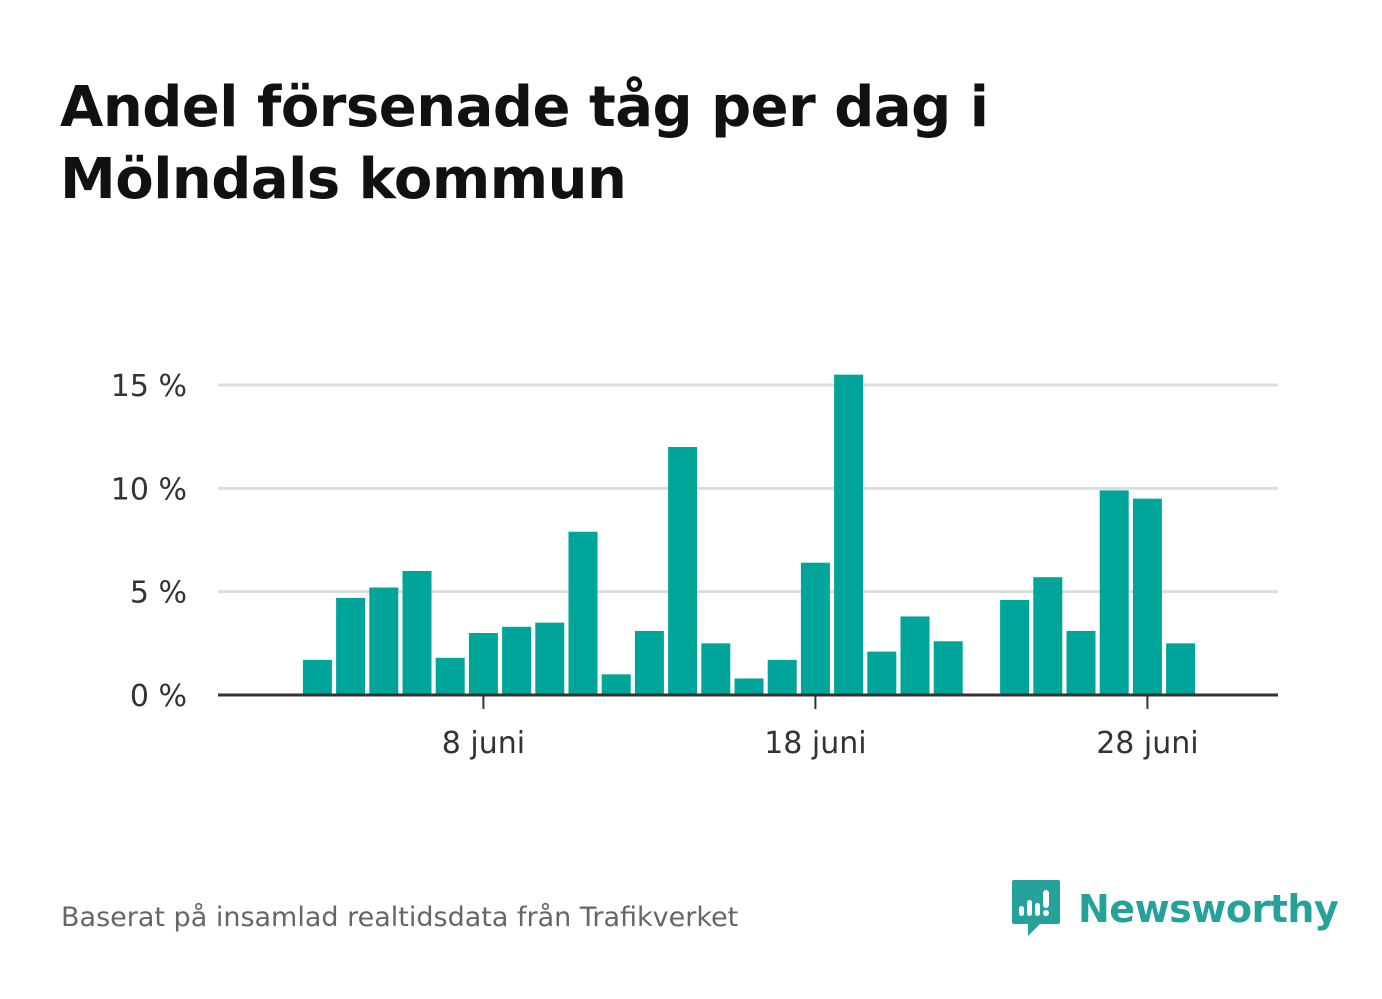  What do you see at coordinates (1208, 909) in the screenshot?
I see `brand-name: Newsworthy` at bounding box center [1208, 909].